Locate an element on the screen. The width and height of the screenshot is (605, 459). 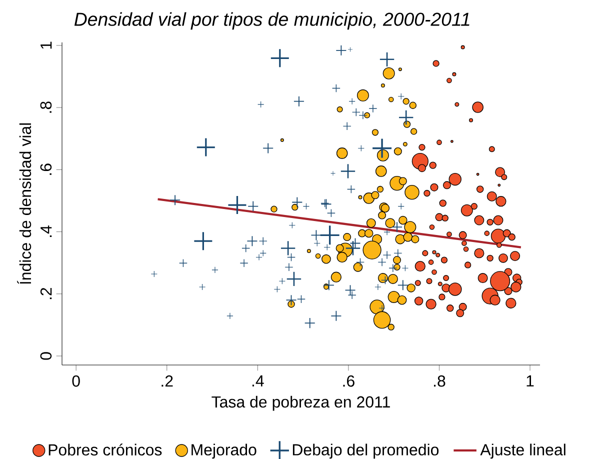
y-tick-label: 1 is located at coordinates (46, 45).